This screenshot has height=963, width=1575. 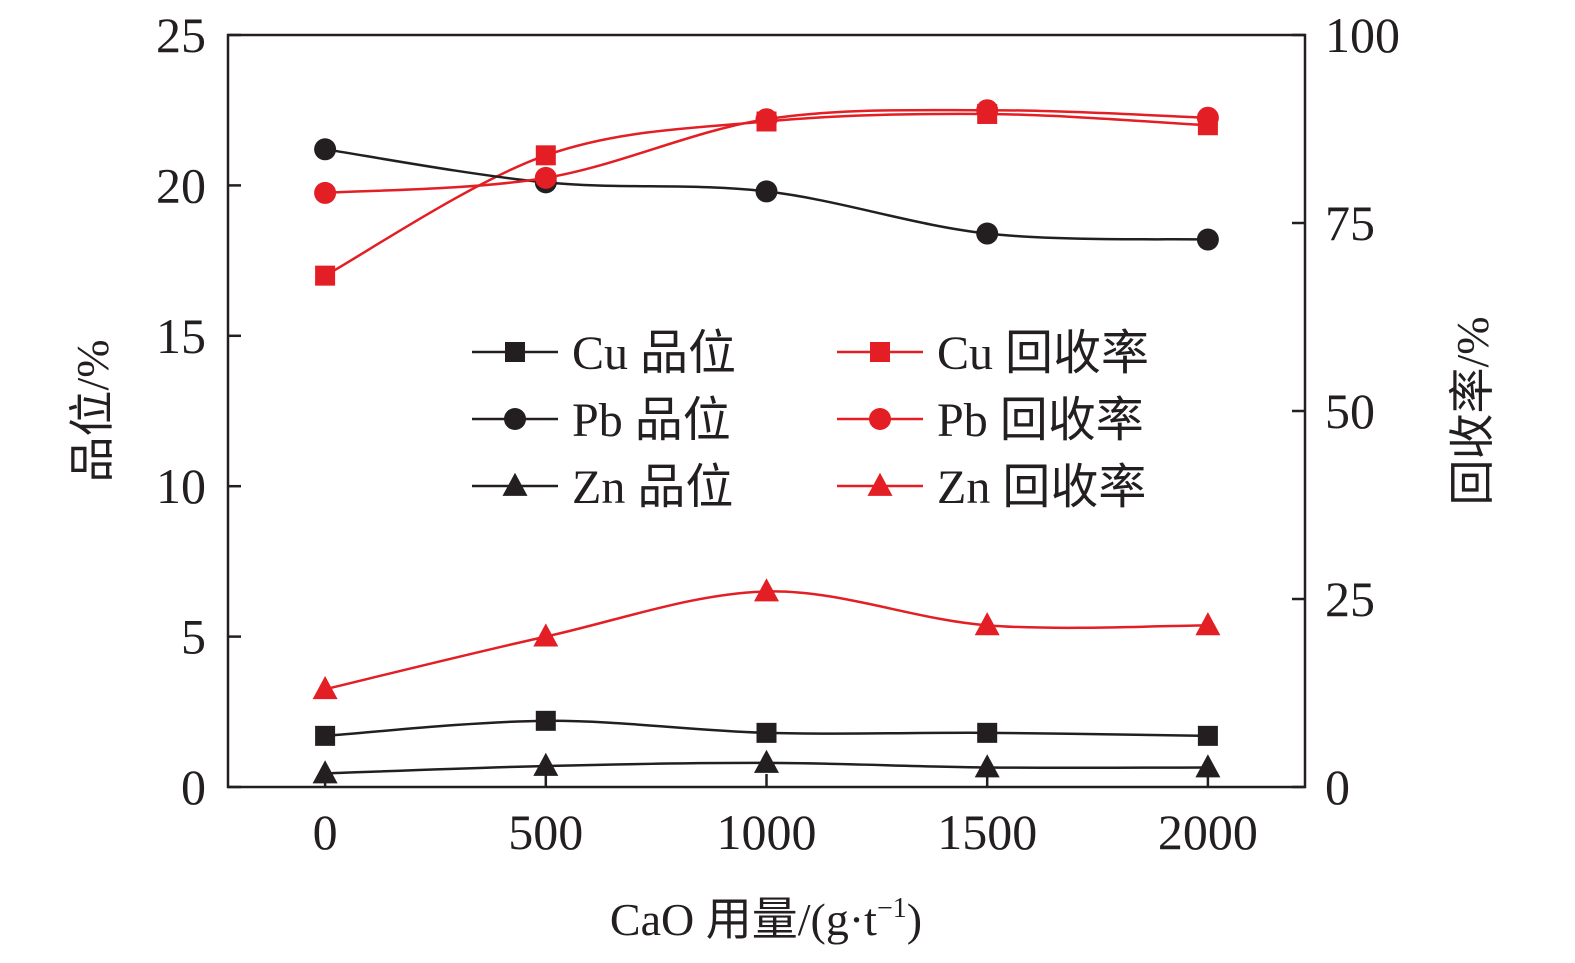 I want to click on x-tick-label: 1500, so click(x=987, y=832).